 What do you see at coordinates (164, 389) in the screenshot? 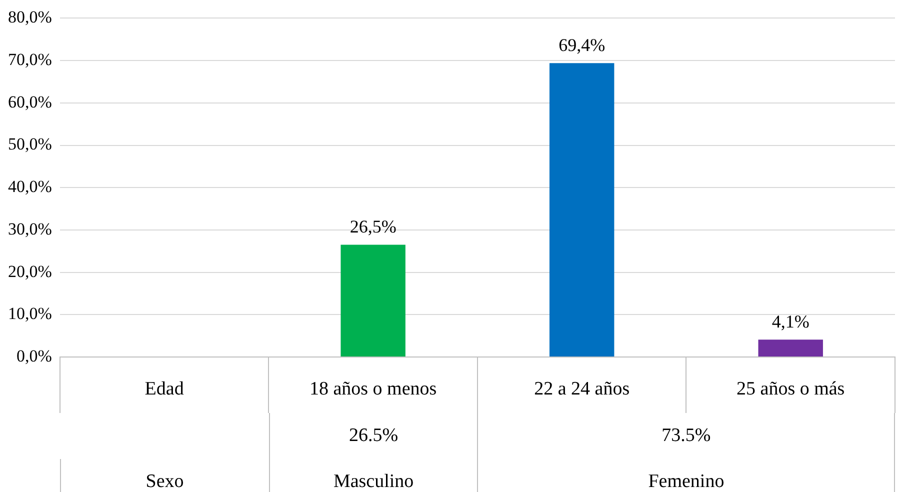
I see `x-tick-label: Edad` at bounding box center [164, 389].